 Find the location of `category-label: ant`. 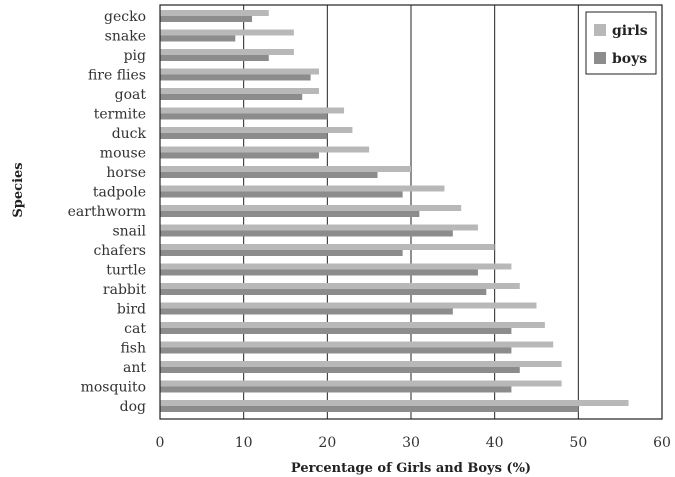

category-label: ant is located at coordinates (134, 368).